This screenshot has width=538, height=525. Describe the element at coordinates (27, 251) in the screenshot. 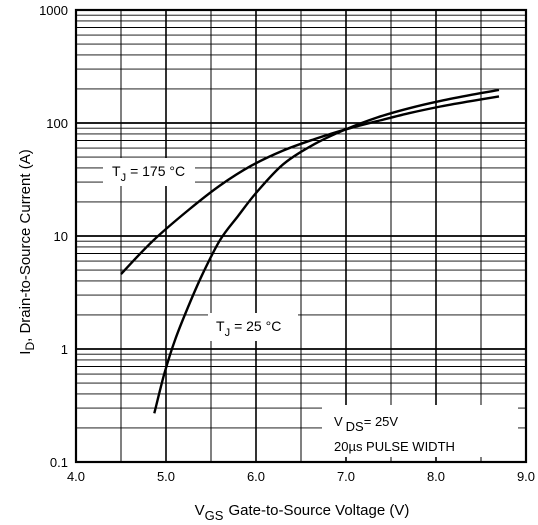

I see `y-axis-title: ID, Drain-to-Source Current (A)` at that location.